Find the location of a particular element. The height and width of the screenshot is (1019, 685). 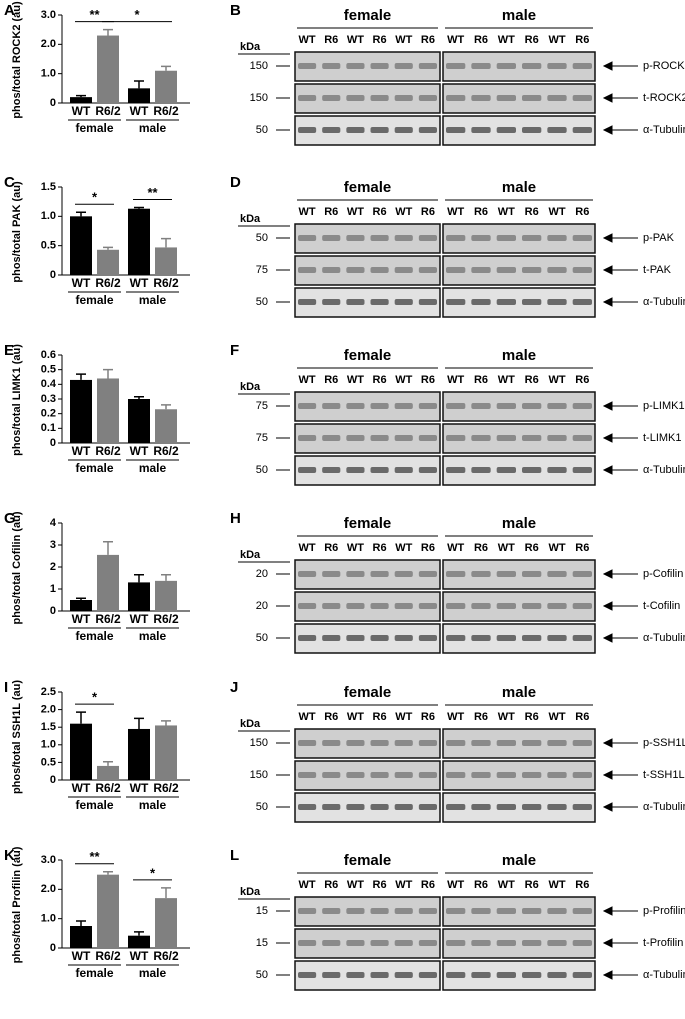

y-tick-label: 1.0 is located at coordinates (48, 919).